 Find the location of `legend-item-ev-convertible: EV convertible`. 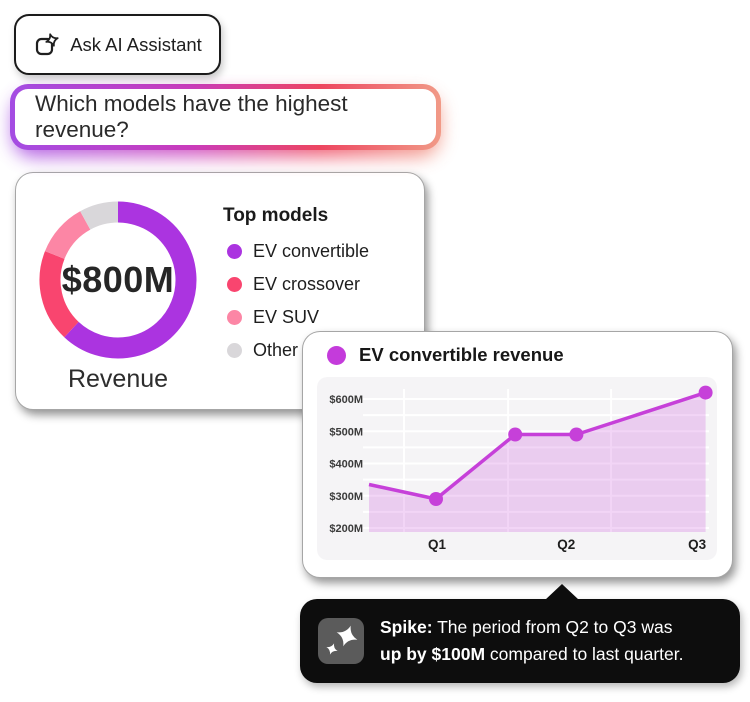

legend-item-ev-convertible: EV convertible is located at coordinates (296, 251).